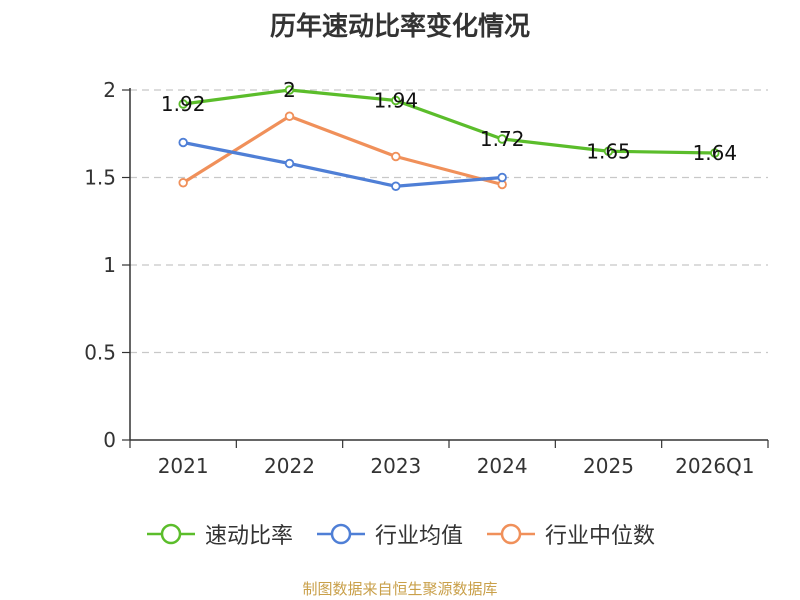 This screenshot has width=800, height=600. What do you see at coordinates (109, 440) in the screenshot?
I see `y-tick-label: 0` at bounding box center [109, 440].